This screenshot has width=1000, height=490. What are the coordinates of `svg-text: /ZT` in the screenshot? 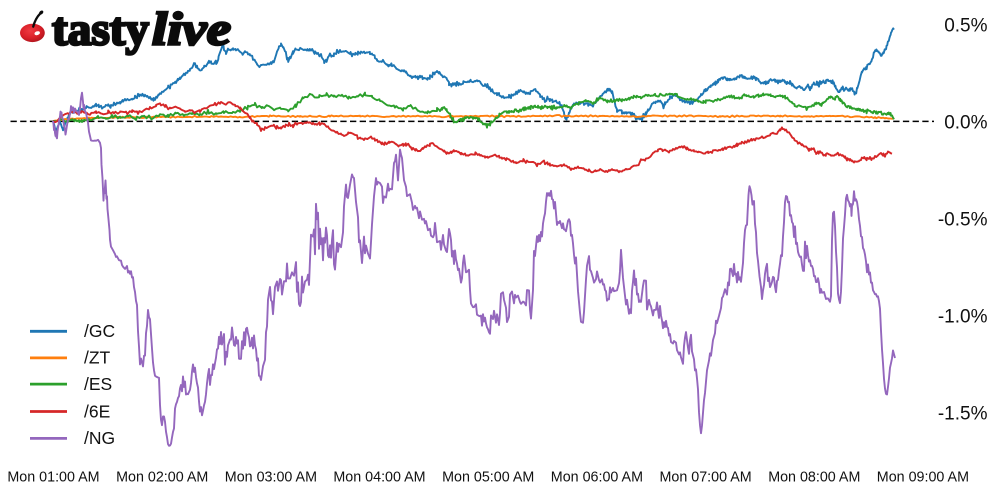 It's located at (97, 358).